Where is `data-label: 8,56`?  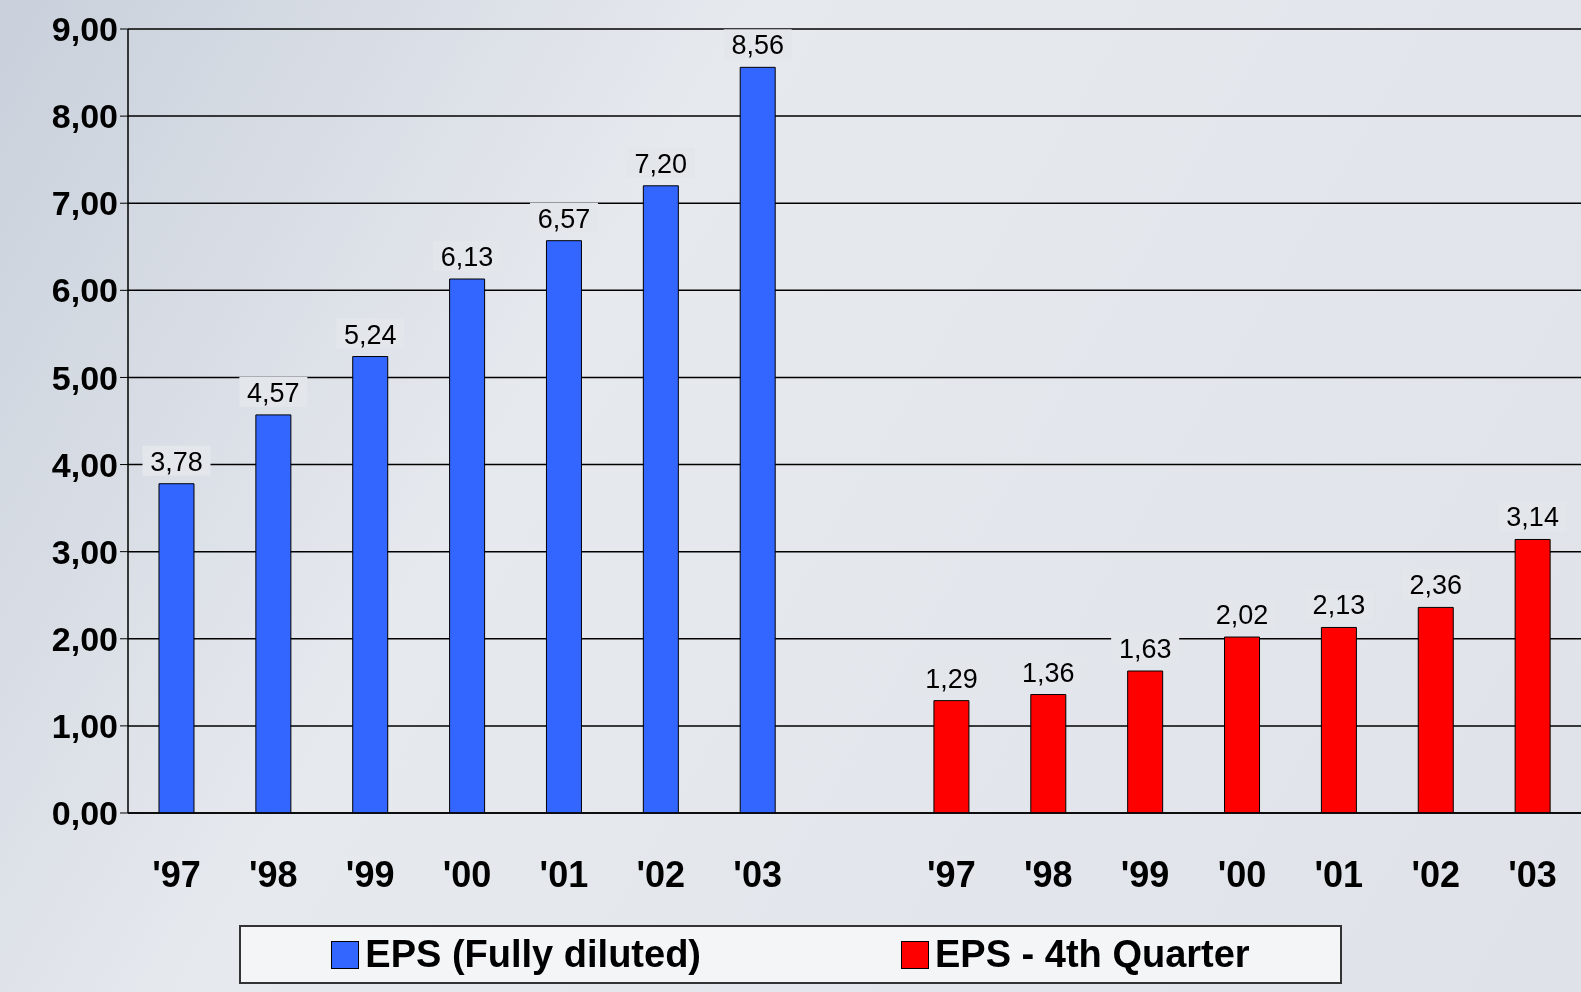
data-label: 8,56 is located at coordinates (757, 45).